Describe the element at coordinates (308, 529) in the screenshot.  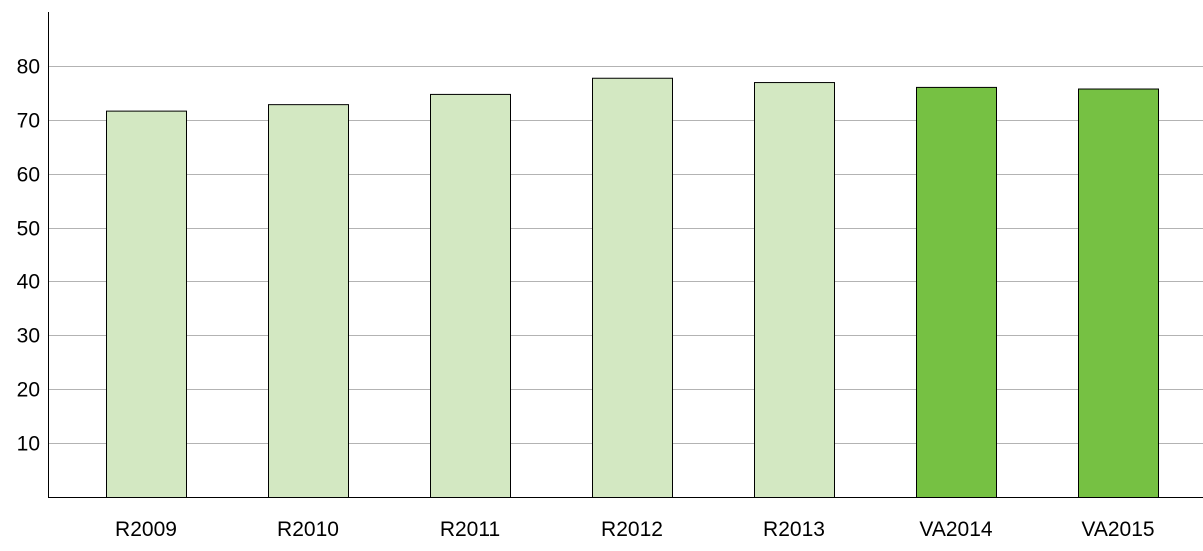
I see `x-tick-label: R2010` at that location.